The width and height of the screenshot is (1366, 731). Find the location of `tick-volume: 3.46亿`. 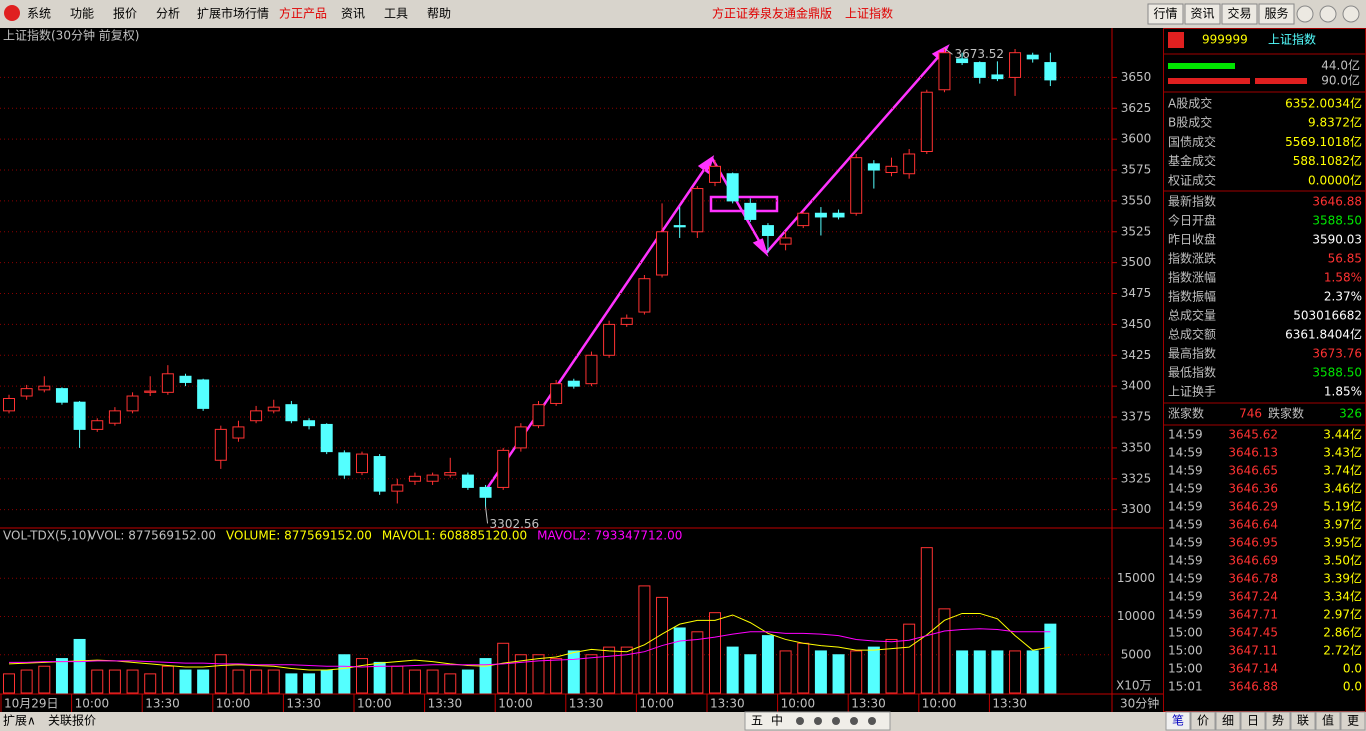

tick-volume: 3.46亿 is located at coordinates (1342, 488).